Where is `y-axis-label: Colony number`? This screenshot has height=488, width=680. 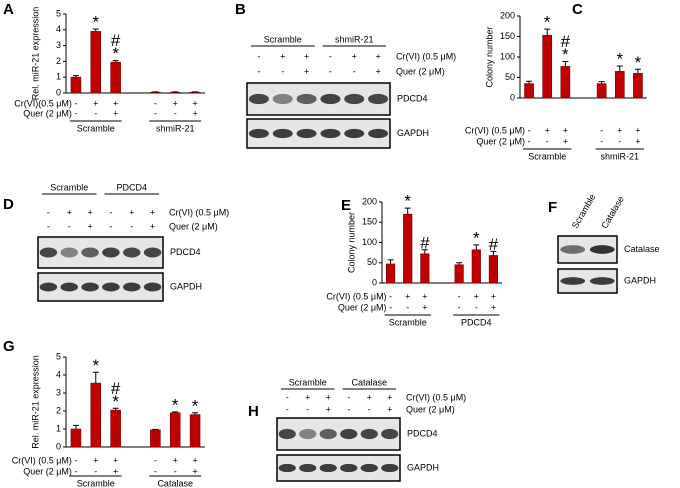
y-axis-label: Colony number is located at coordinates (489, 56).